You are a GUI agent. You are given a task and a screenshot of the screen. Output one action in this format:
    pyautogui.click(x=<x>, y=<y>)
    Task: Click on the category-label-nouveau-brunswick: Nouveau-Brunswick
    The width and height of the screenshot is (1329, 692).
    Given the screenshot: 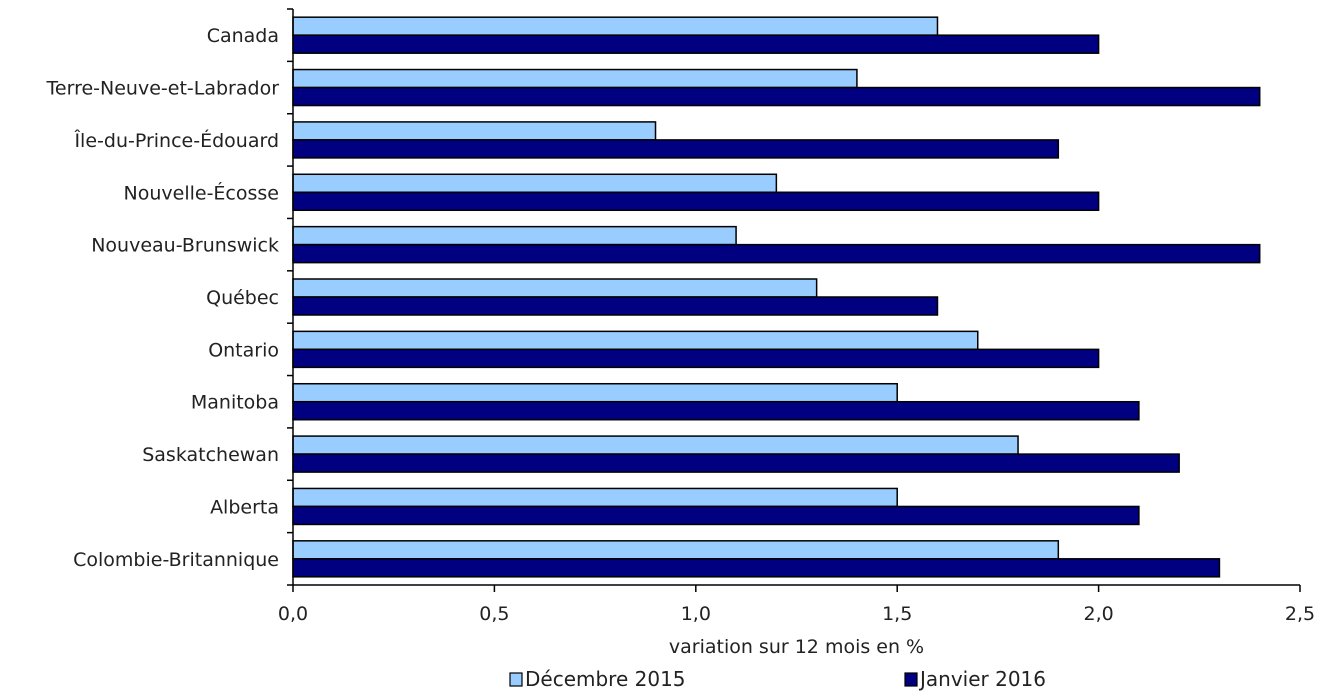 What is the action you would take?
    pyautogui.click(x=185, y=246)
    